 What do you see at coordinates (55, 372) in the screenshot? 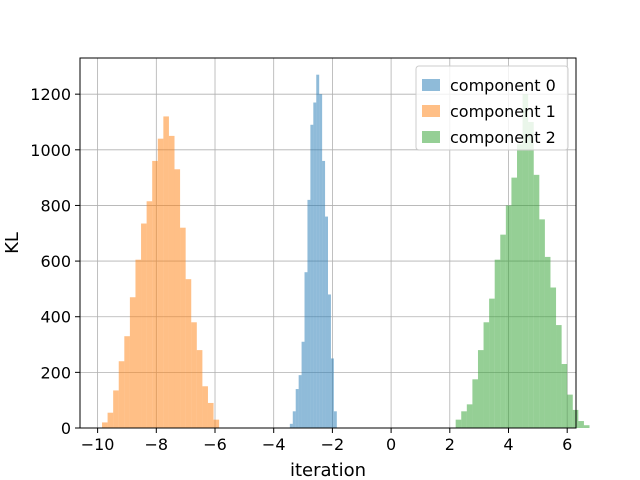
I see `y-tick-label: 200` at bounding box center [55, 372].